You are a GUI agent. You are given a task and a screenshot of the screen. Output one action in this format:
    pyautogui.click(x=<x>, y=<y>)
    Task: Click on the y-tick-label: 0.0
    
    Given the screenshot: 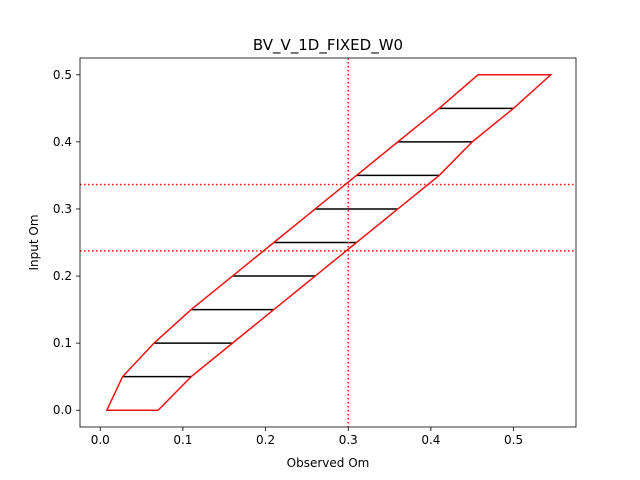 What is the action you would take?
    pyautogui.click(x=62, y=410)
    